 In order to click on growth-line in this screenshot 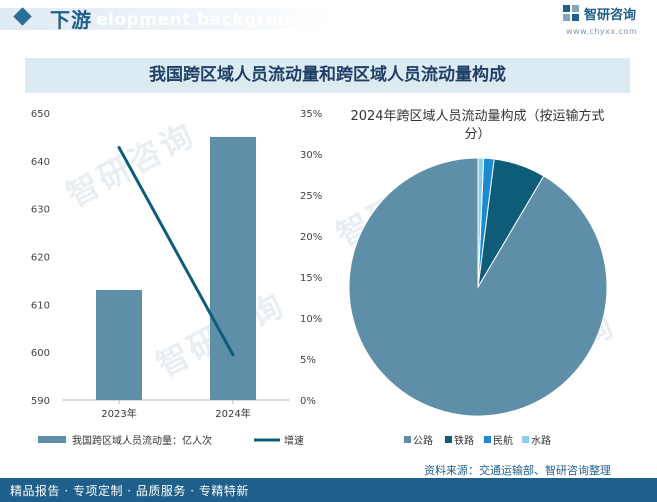, I will do `click(176, 251)`.